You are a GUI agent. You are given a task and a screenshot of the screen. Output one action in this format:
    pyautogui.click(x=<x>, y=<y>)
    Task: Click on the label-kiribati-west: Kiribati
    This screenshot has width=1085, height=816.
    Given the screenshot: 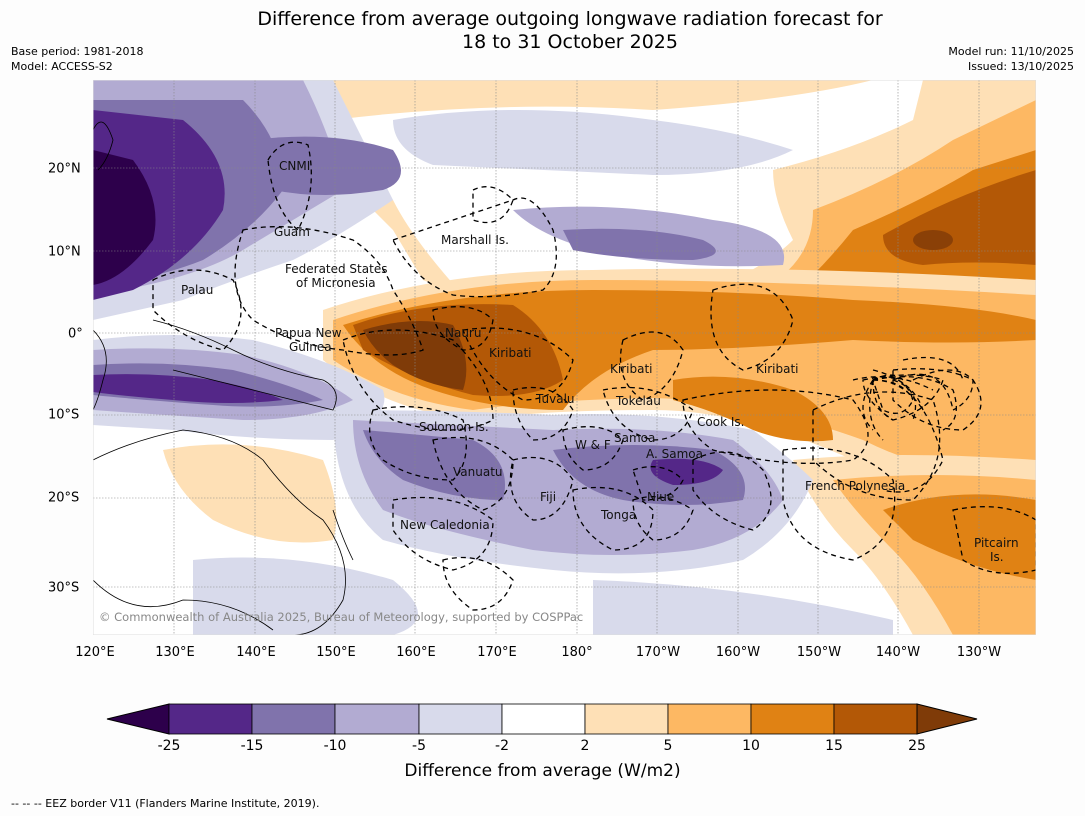 What is the action you would take?
    pyautogui.click(x=510, y=353)
    